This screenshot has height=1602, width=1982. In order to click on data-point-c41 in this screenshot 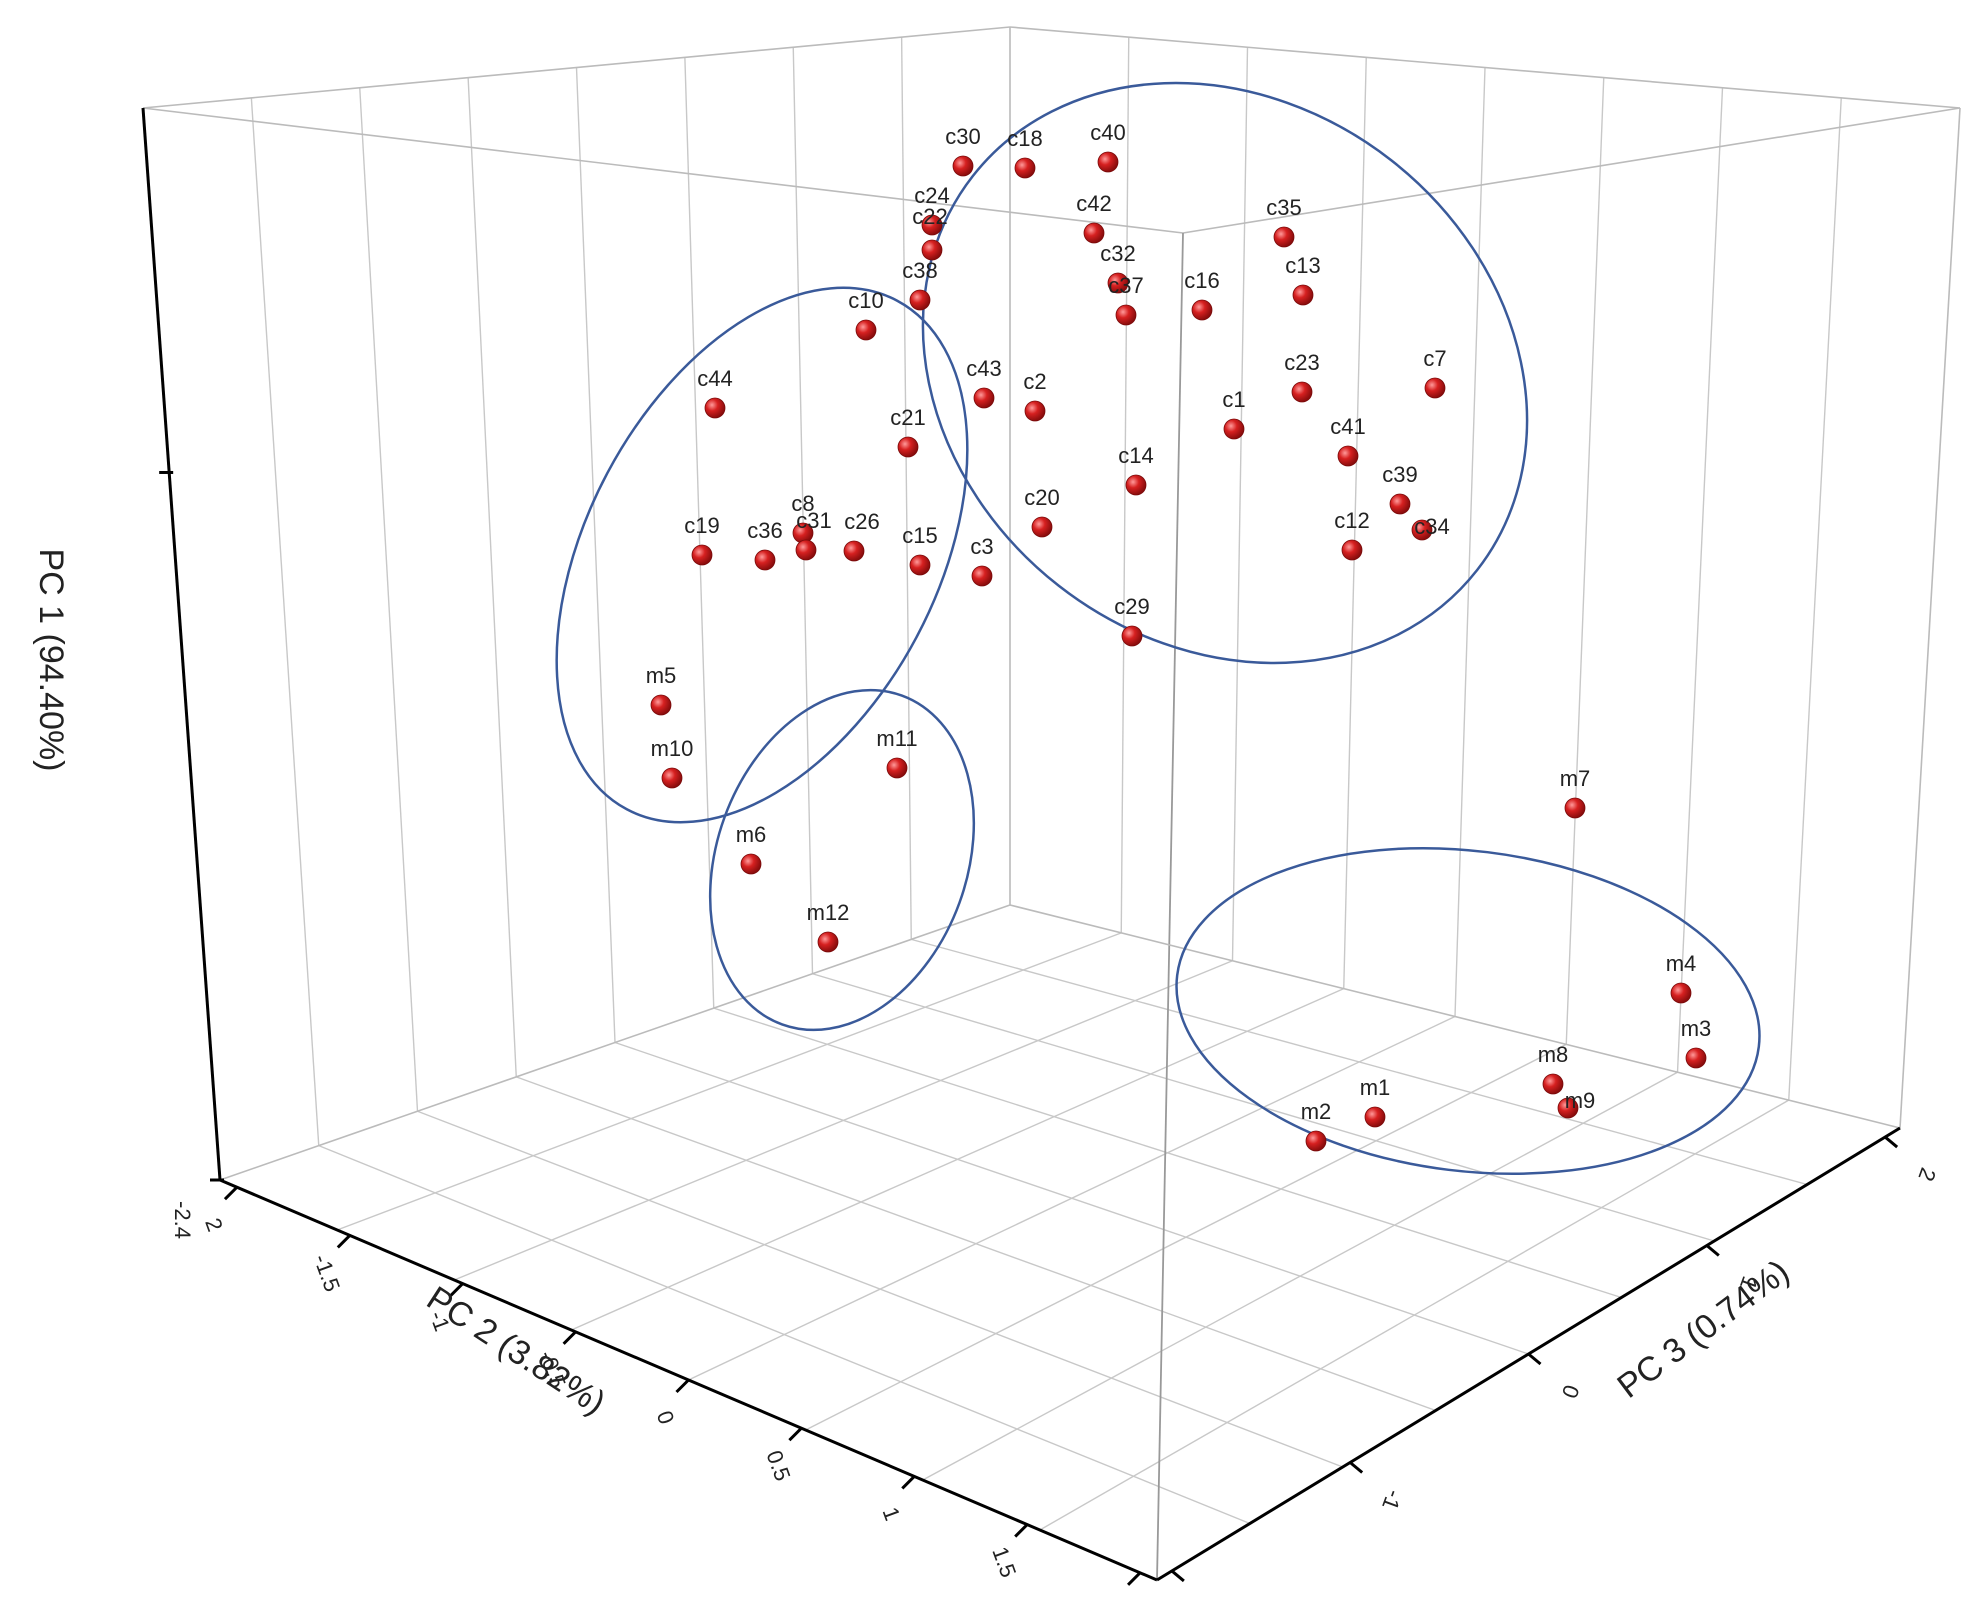, I will do `click(1348, 456)`.